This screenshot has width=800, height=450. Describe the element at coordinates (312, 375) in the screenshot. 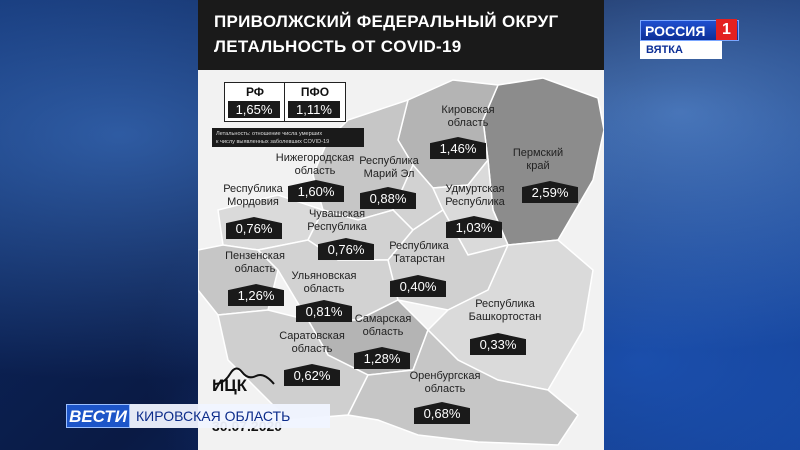

I see `region-value-badge: 0,62%` at that location.